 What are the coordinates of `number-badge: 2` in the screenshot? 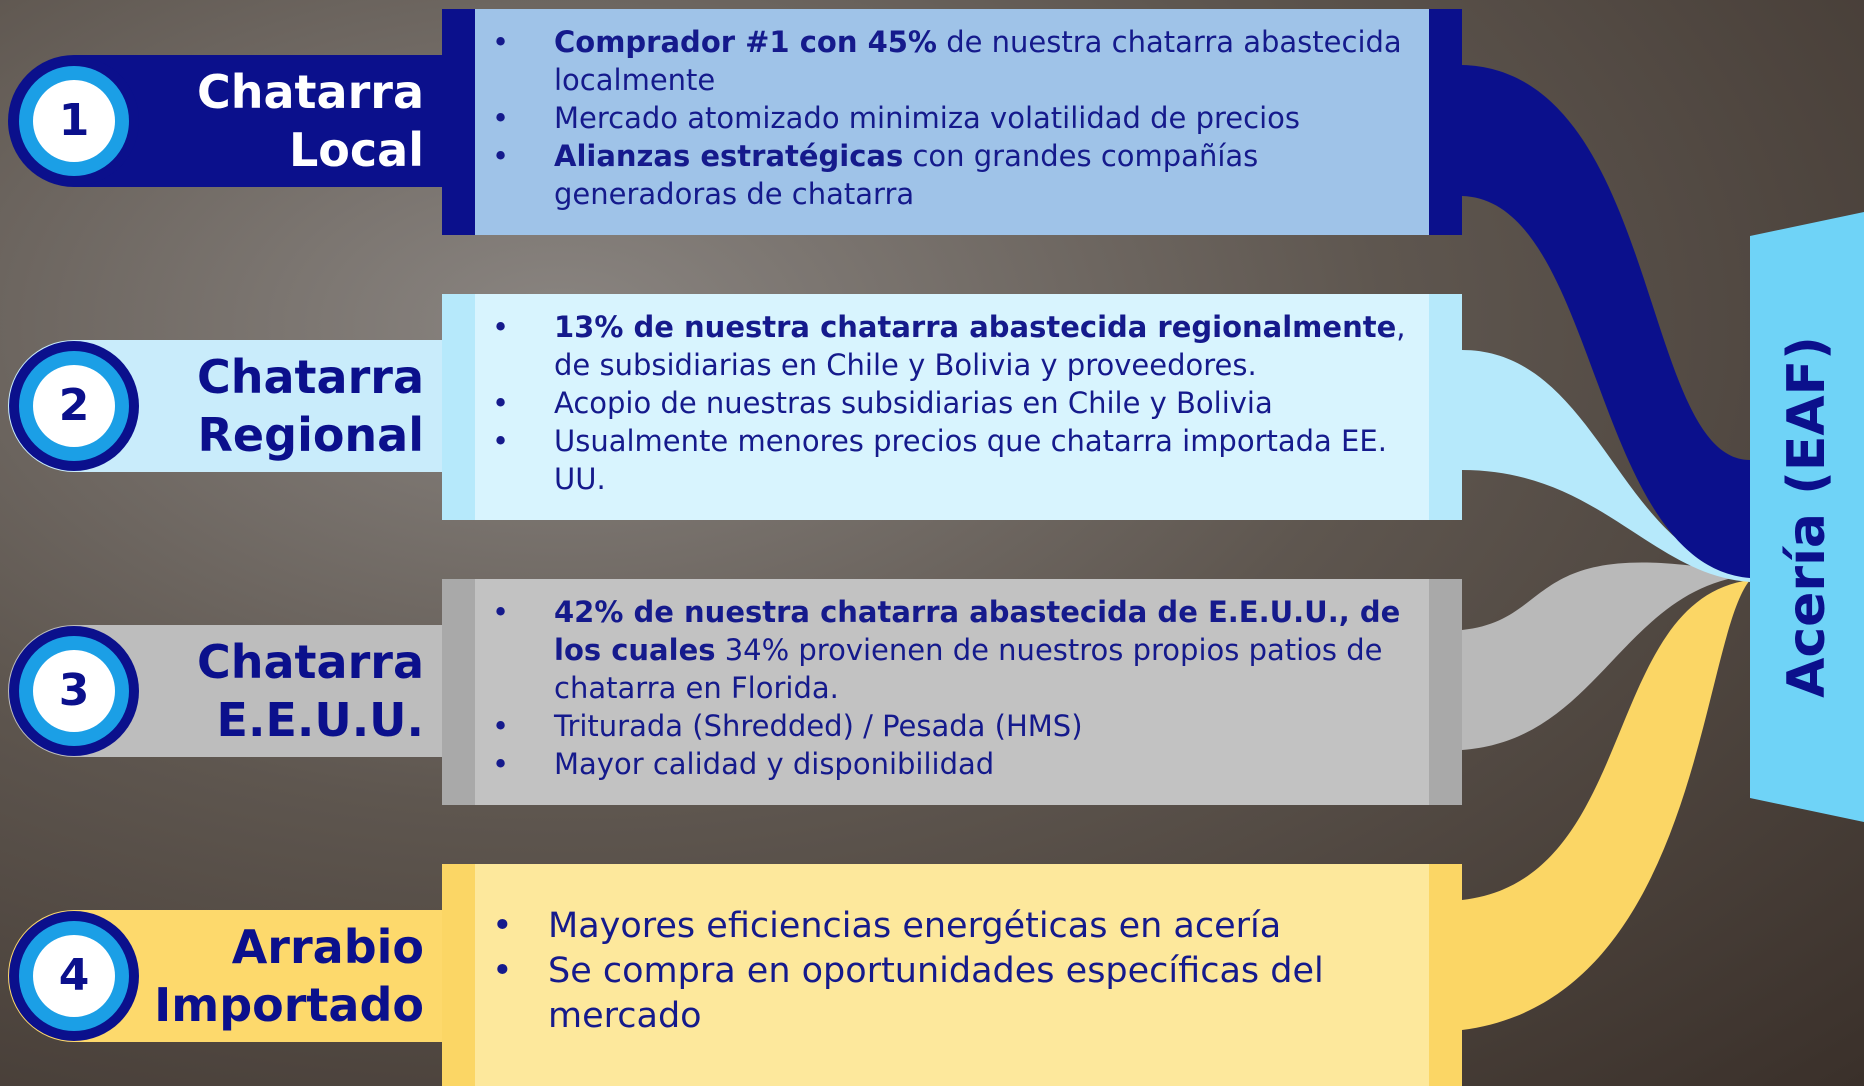 It's located at (74, 406).